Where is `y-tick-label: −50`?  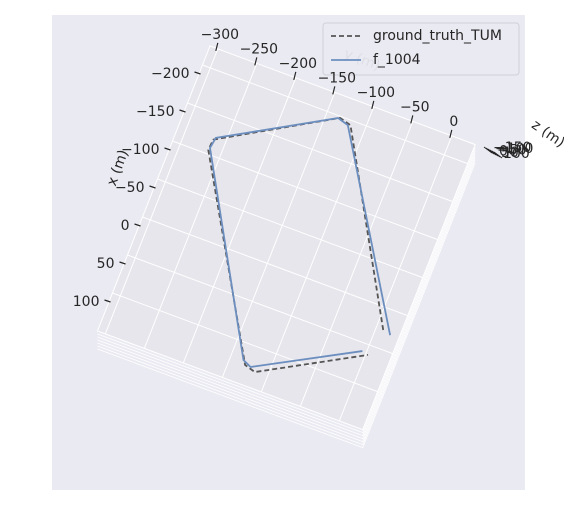
y-tick-label: −50 is located at coordinates (415, 107).